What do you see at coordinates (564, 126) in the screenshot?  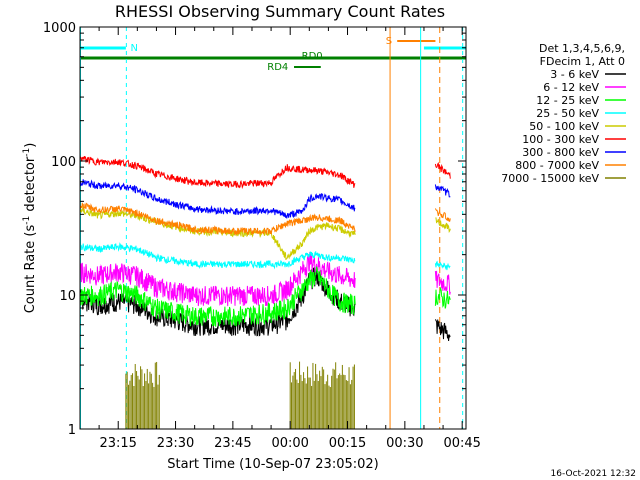 I see `legend-label-4: 50 - 100 keV` at bounding box center [564, 126].